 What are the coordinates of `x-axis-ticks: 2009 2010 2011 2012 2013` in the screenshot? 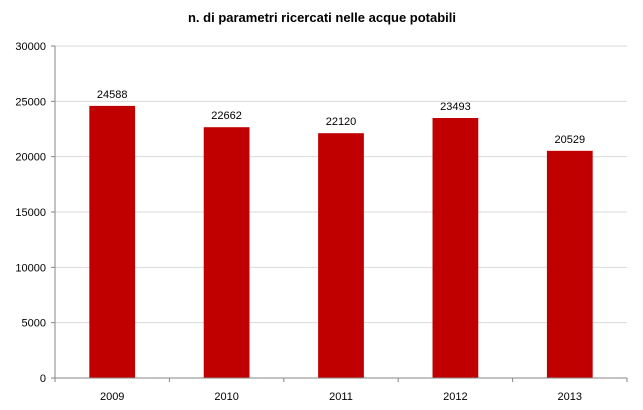 It's located at (341, 390).